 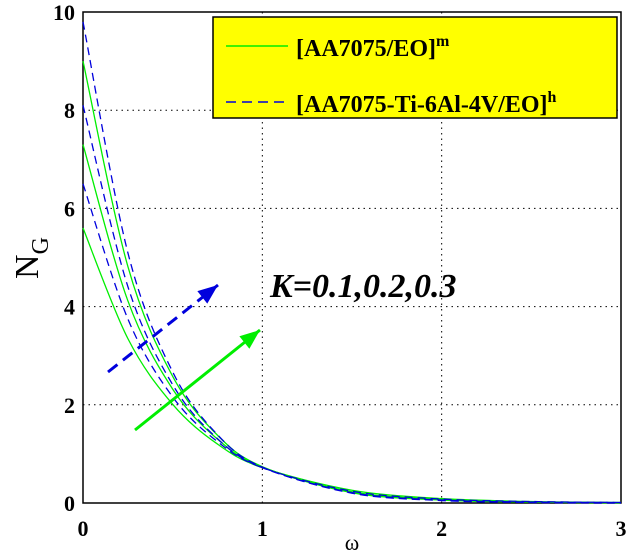 I want to click on y-tick-label: 8, so click(x=69, y=110).